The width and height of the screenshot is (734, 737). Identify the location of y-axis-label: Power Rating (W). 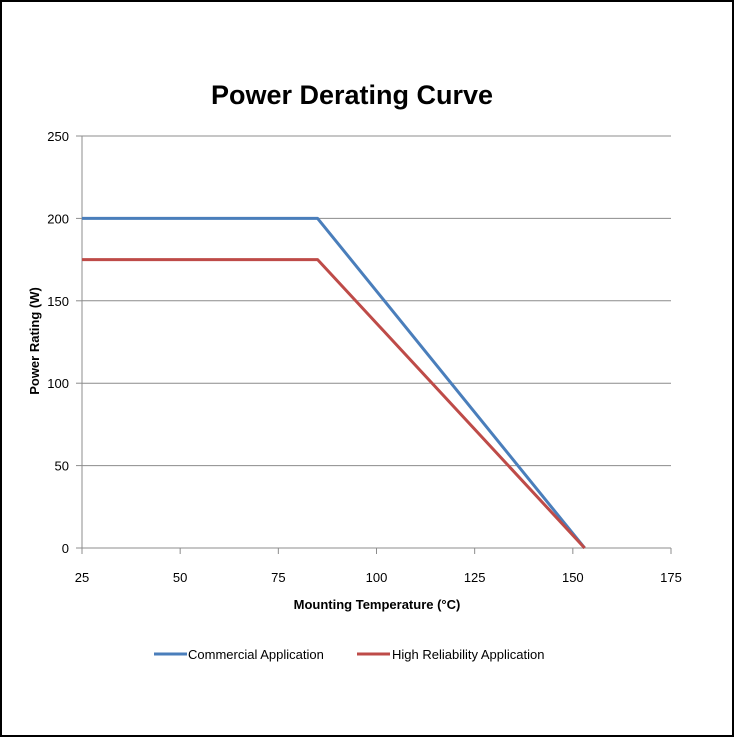
(34, 341).